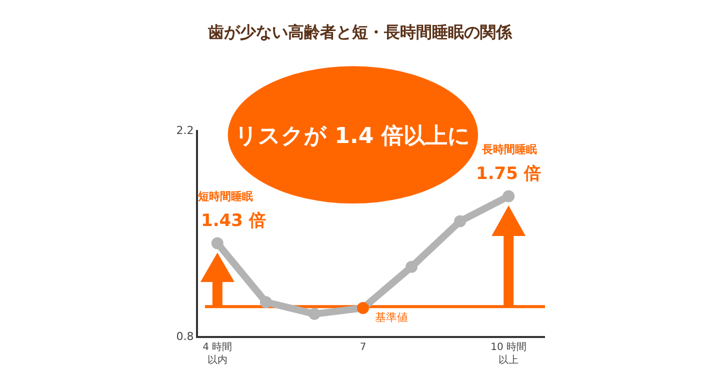  Describe the element at coordinates (217, 353) in the screenshot. I see `x-tick-label: 4 時間以内` at that location.